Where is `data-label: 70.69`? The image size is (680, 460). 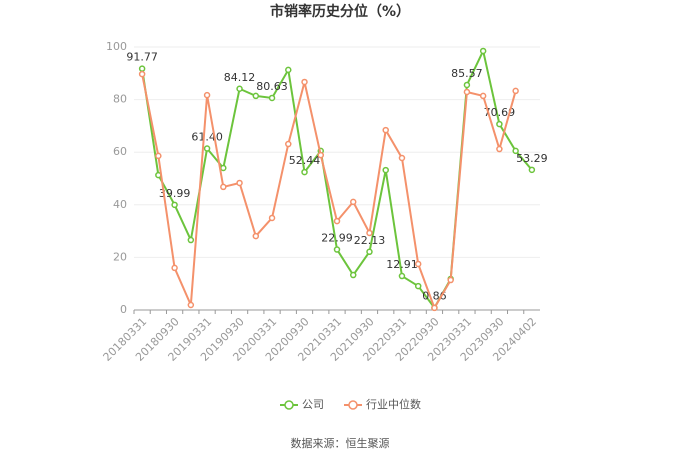
data-label: 70.69 is located at coordinates (500, 112).